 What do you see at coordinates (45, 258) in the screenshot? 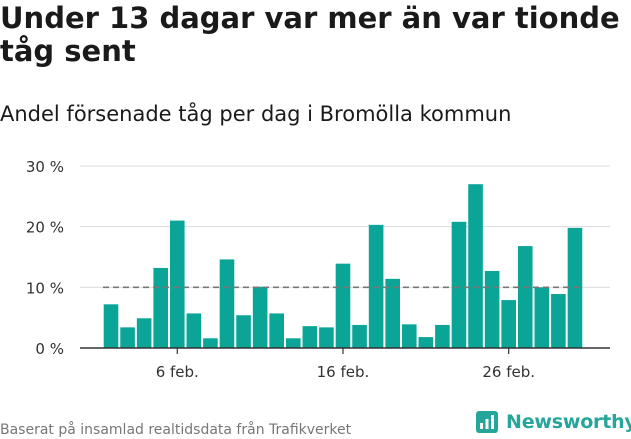
I see `y-axis-labels: 0 % 10 % 20 % 30 %` at bounding box center [45, 258].